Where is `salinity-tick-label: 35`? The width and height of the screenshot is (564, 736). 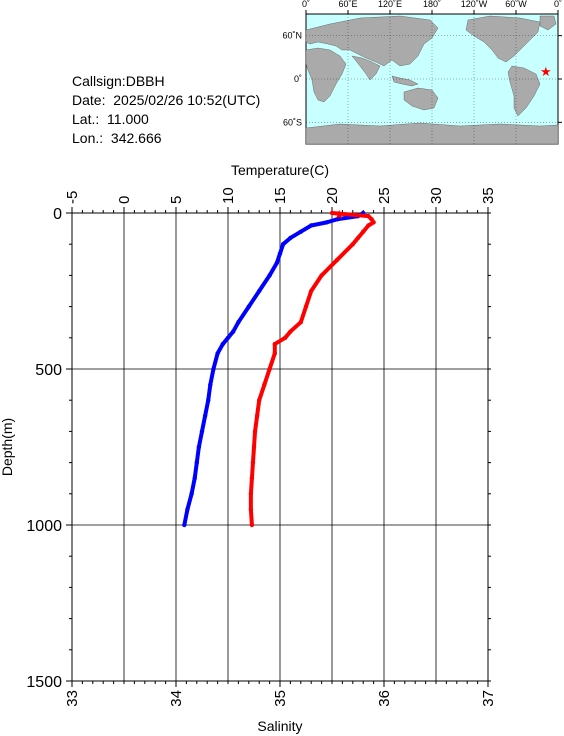
salinity-tick-label: 35 is located at coordinates (280, 698).